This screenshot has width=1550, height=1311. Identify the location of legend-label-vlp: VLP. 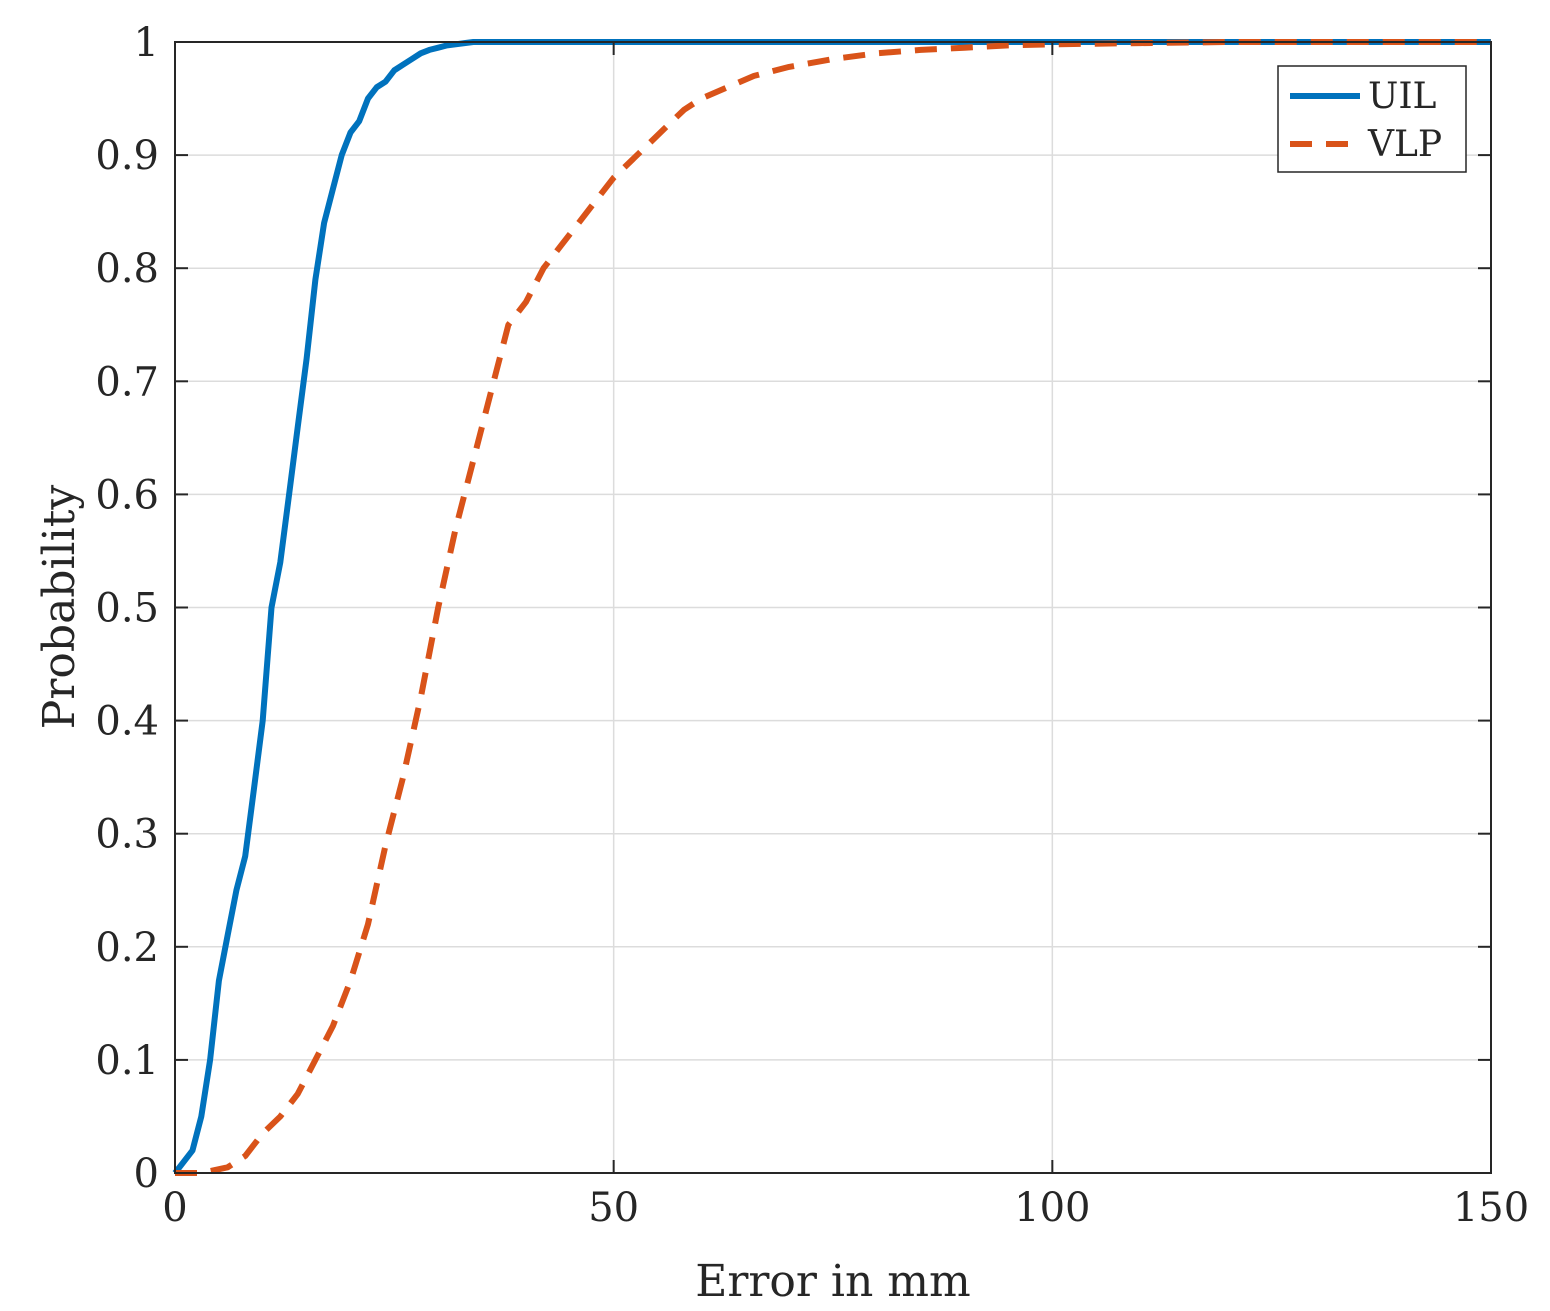
(1404, 144).